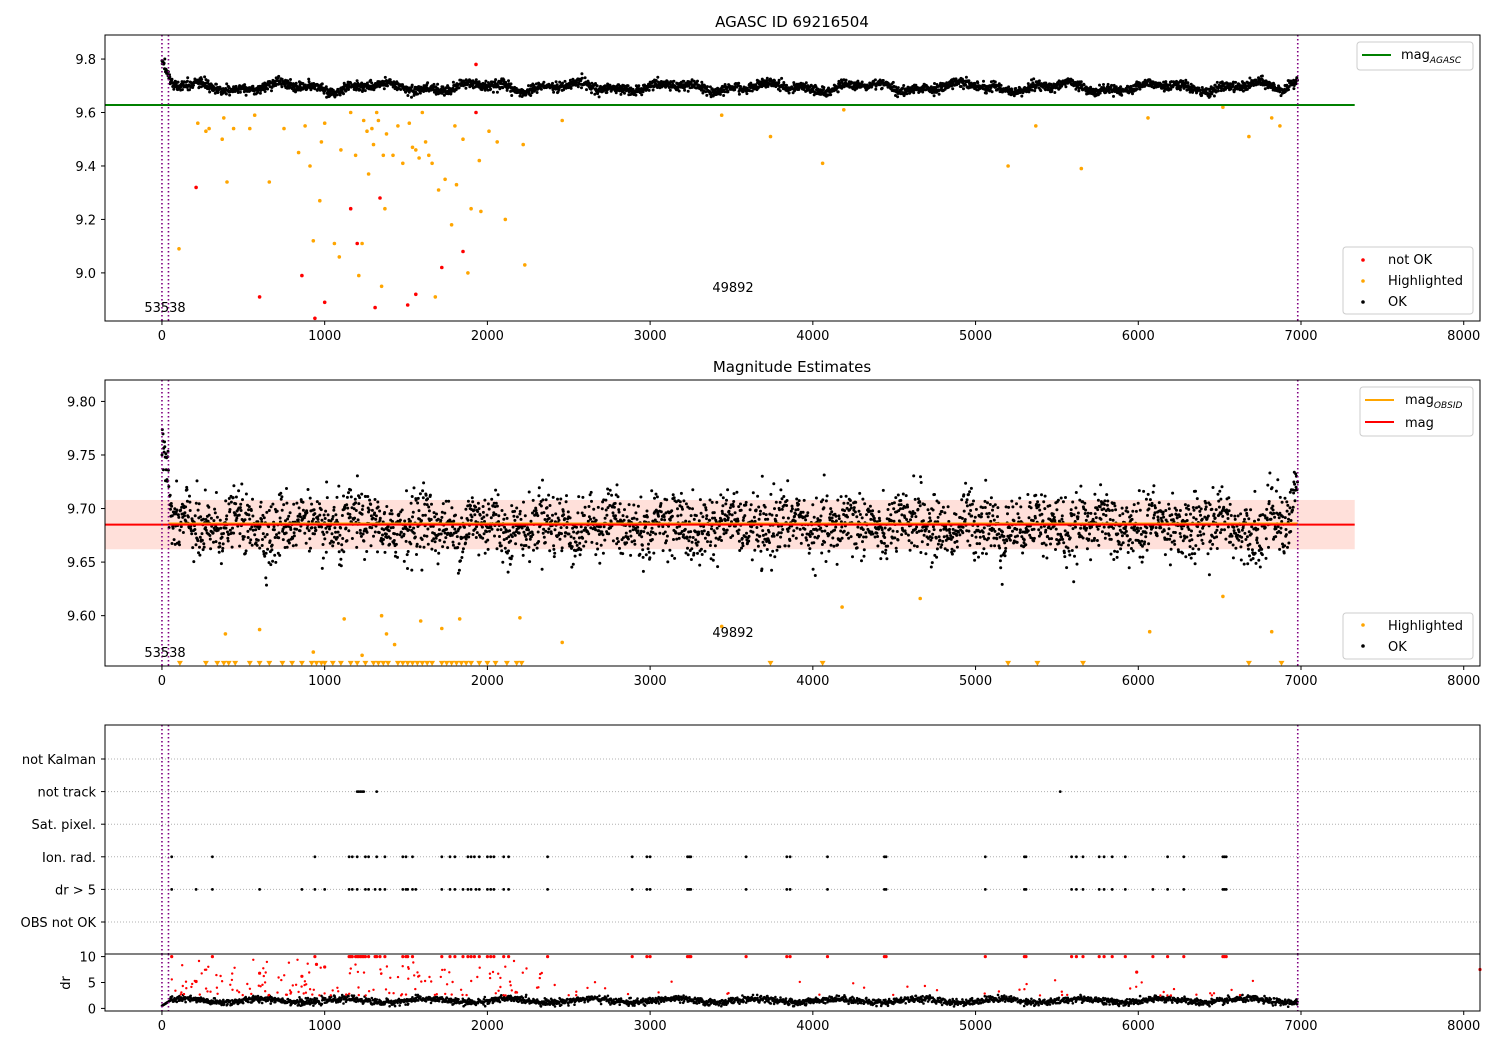 Image resolution: width=1500 pixels, height=1050 pixels. I want to click on y-tick-label: 9.2, so click(85, 220).